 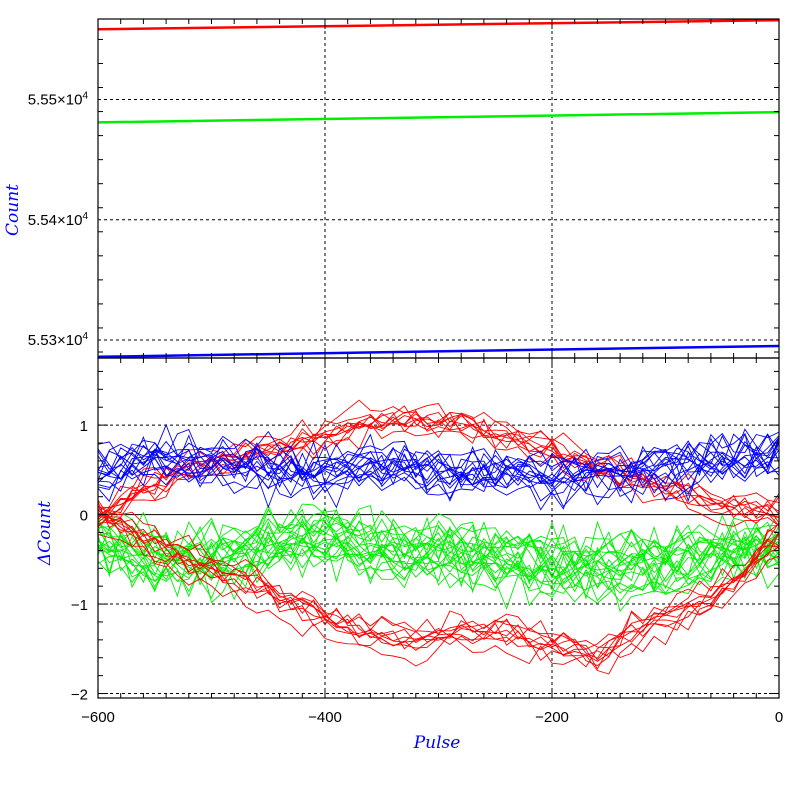 What do you see at coordinates (438, 117) in the screenshot?
I see `series-line` at bounding box center [438, 117].